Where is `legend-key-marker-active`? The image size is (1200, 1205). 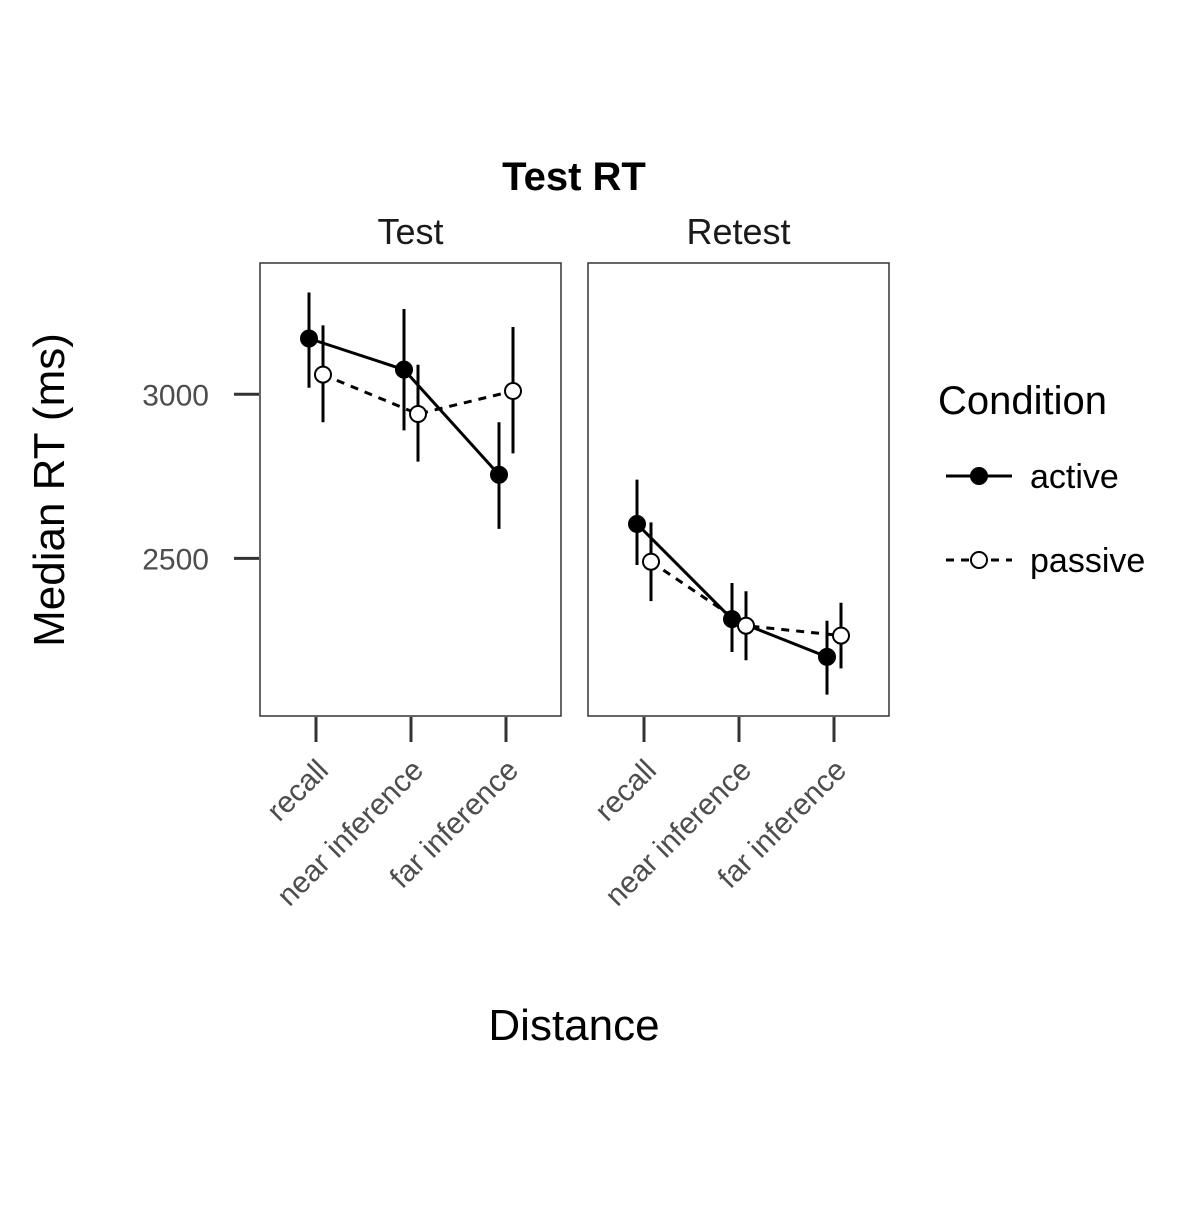 legend-key-marker-active is located at coordinates (979, 476).